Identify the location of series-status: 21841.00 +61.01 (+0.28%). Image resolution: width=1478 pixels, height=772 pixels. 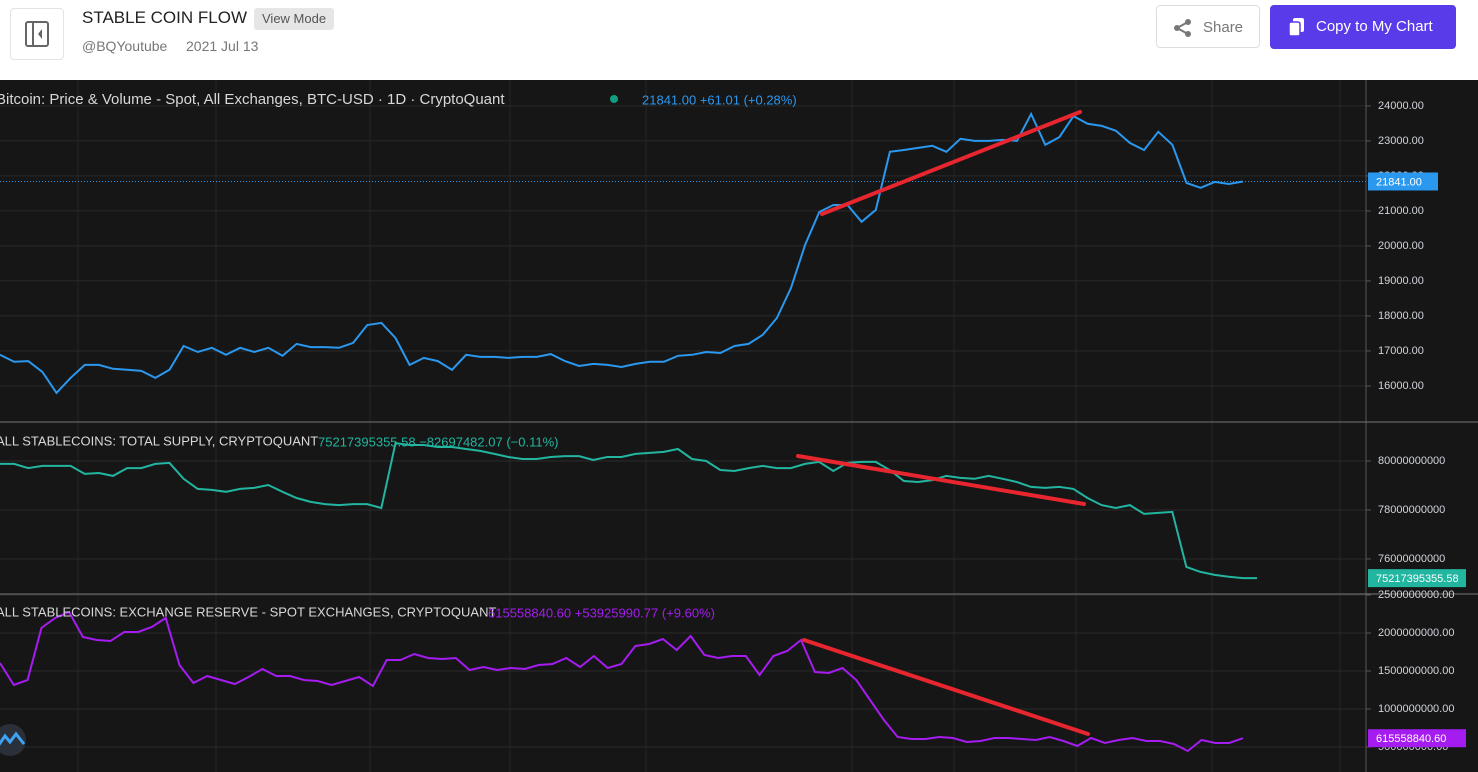
(719, 99).